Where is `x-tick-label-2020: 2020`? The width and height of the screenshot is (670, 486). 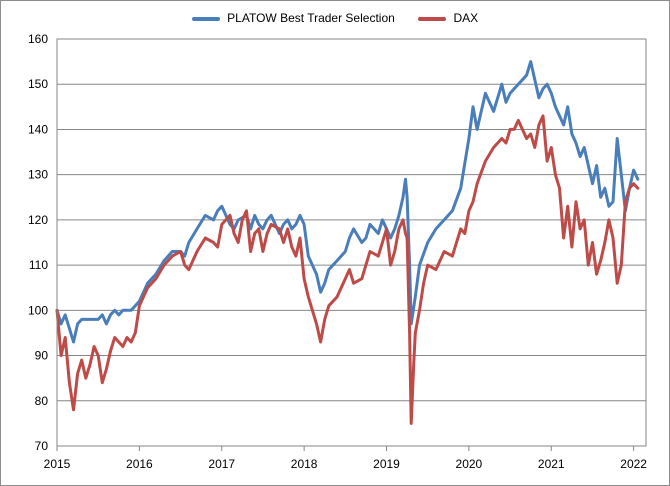 x-tick-label-2020: 2020 is located at coordinates (469, 464).